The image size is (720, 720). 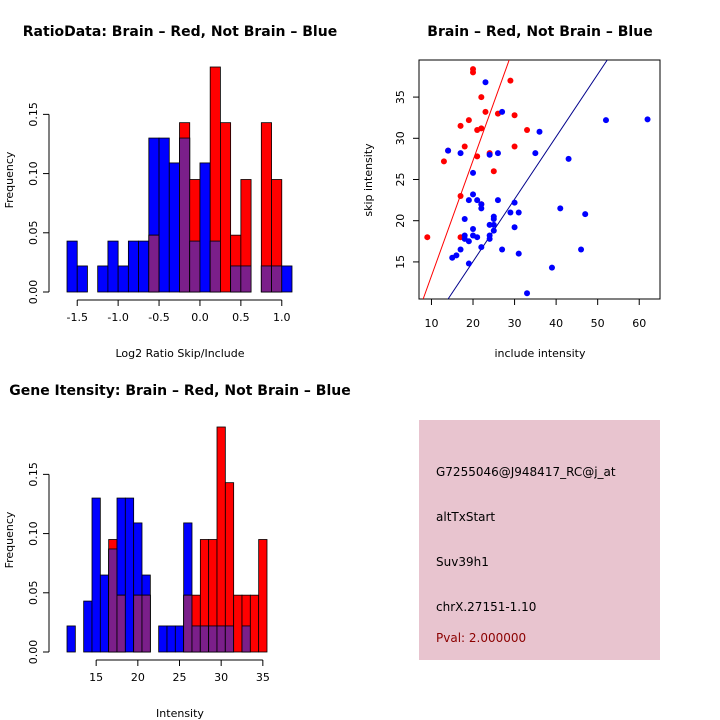 What do you see at coordinates (38, 563) in the screenshot?
I see `intensity-hist-y-axis: 0.00 0.05 0.10 0.15` at bounding box center [38, 563].